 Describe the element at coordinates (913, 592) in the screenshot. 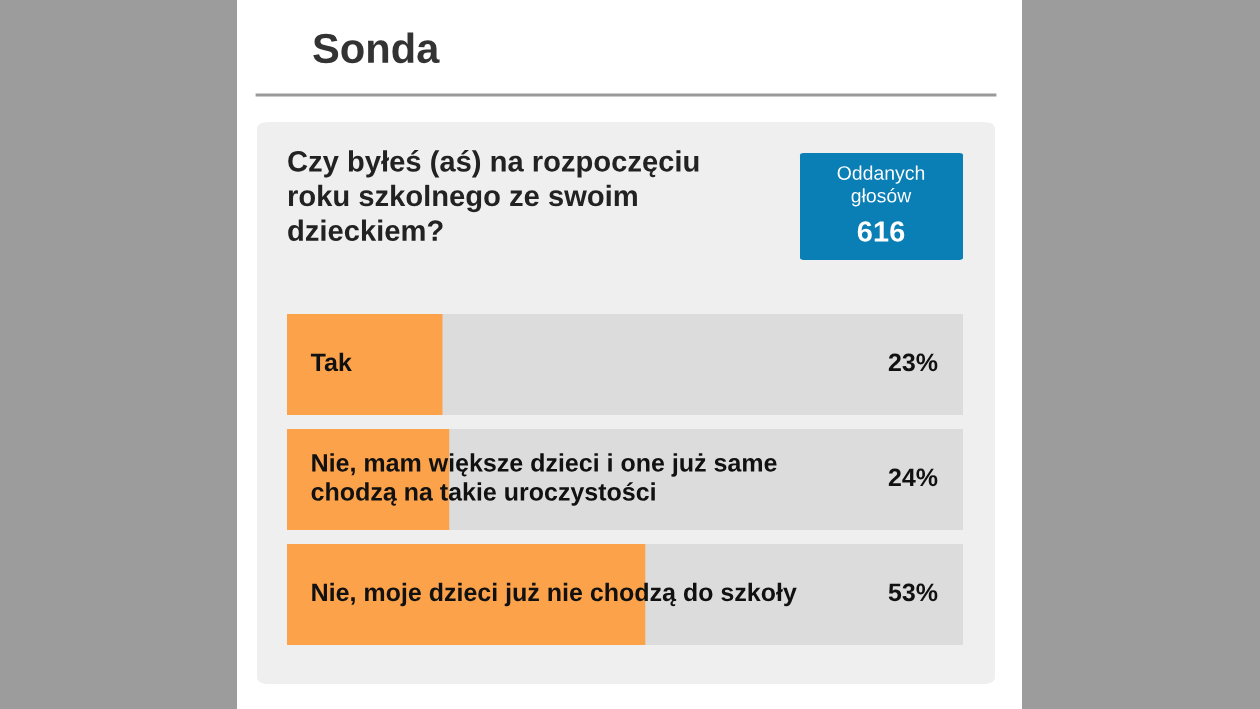

I see `data-label: 53%` at that location.